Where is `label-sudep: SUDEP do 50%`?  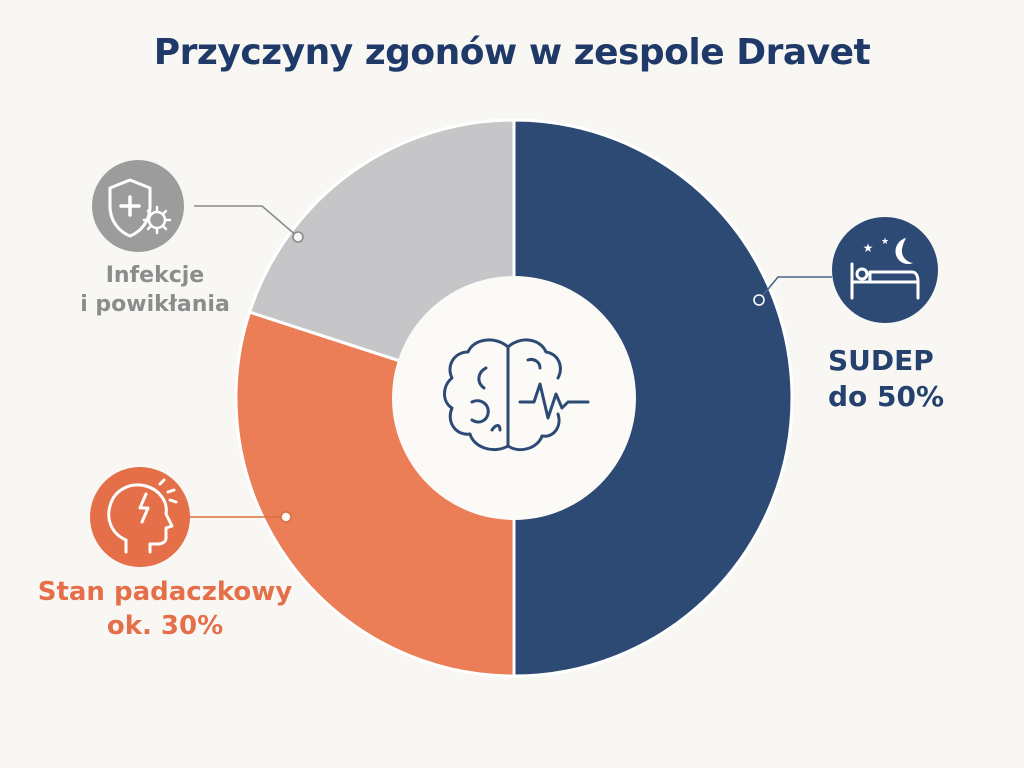 label-sudep: SUDEP do 50% is located at coordinates (898, 379).